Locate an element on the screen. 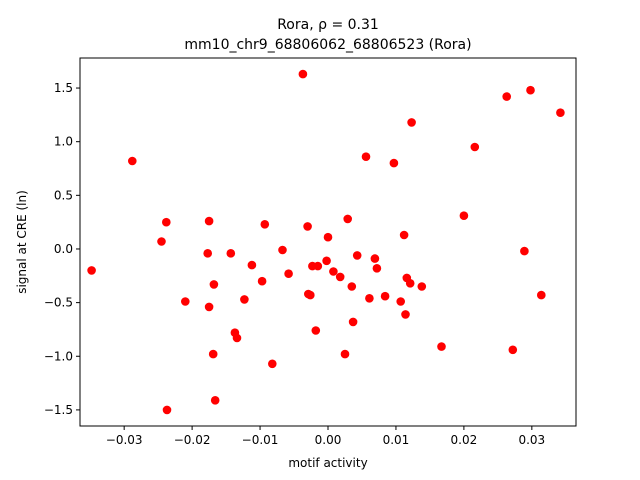 This screenshot has height=480, width=640. chart-title: Rora, ρ = 0.31 is located at coordinates (328, 25).